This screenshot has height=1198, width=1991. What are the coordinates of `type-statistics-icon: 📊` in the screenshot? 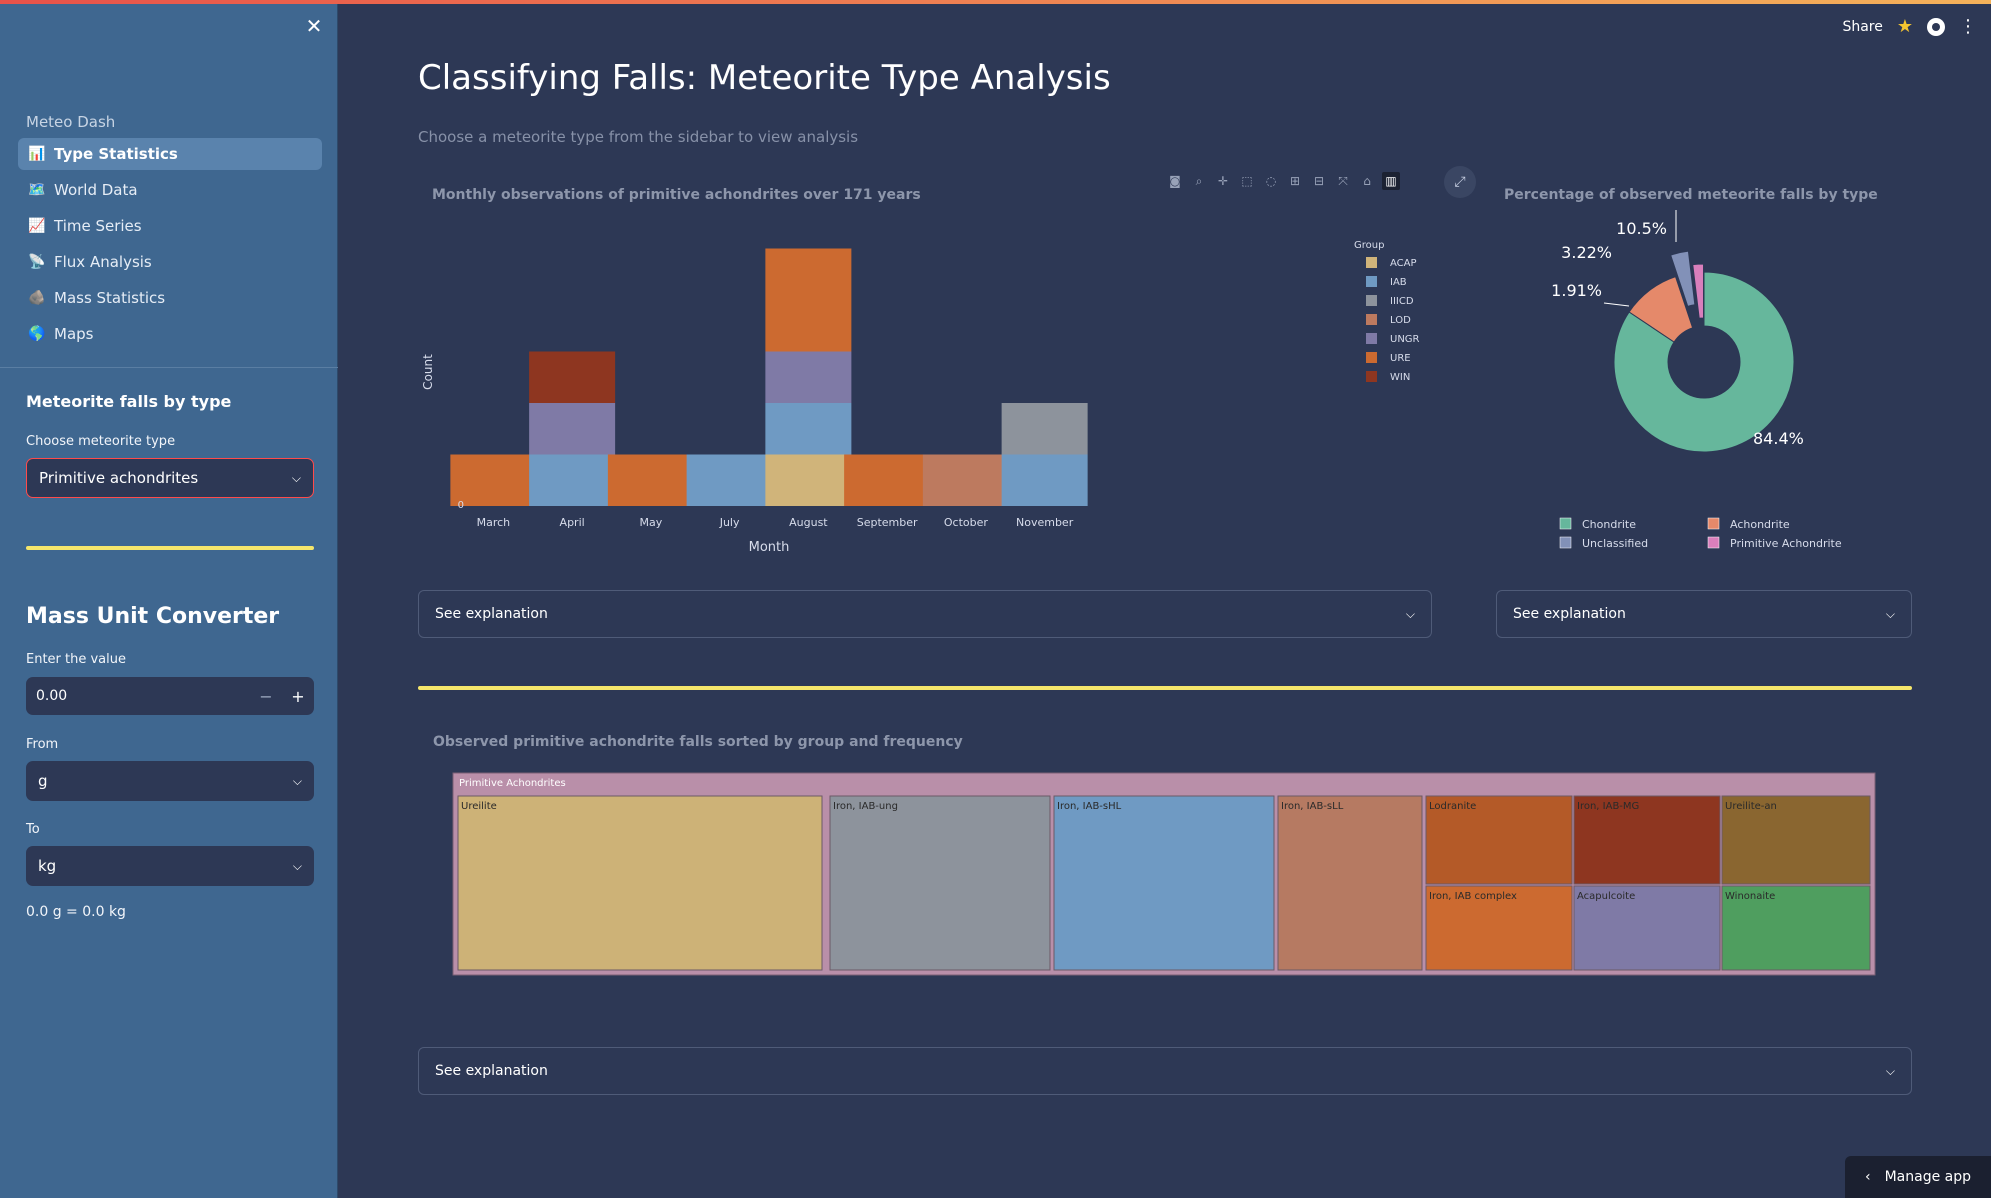 It's located at (37, 154).